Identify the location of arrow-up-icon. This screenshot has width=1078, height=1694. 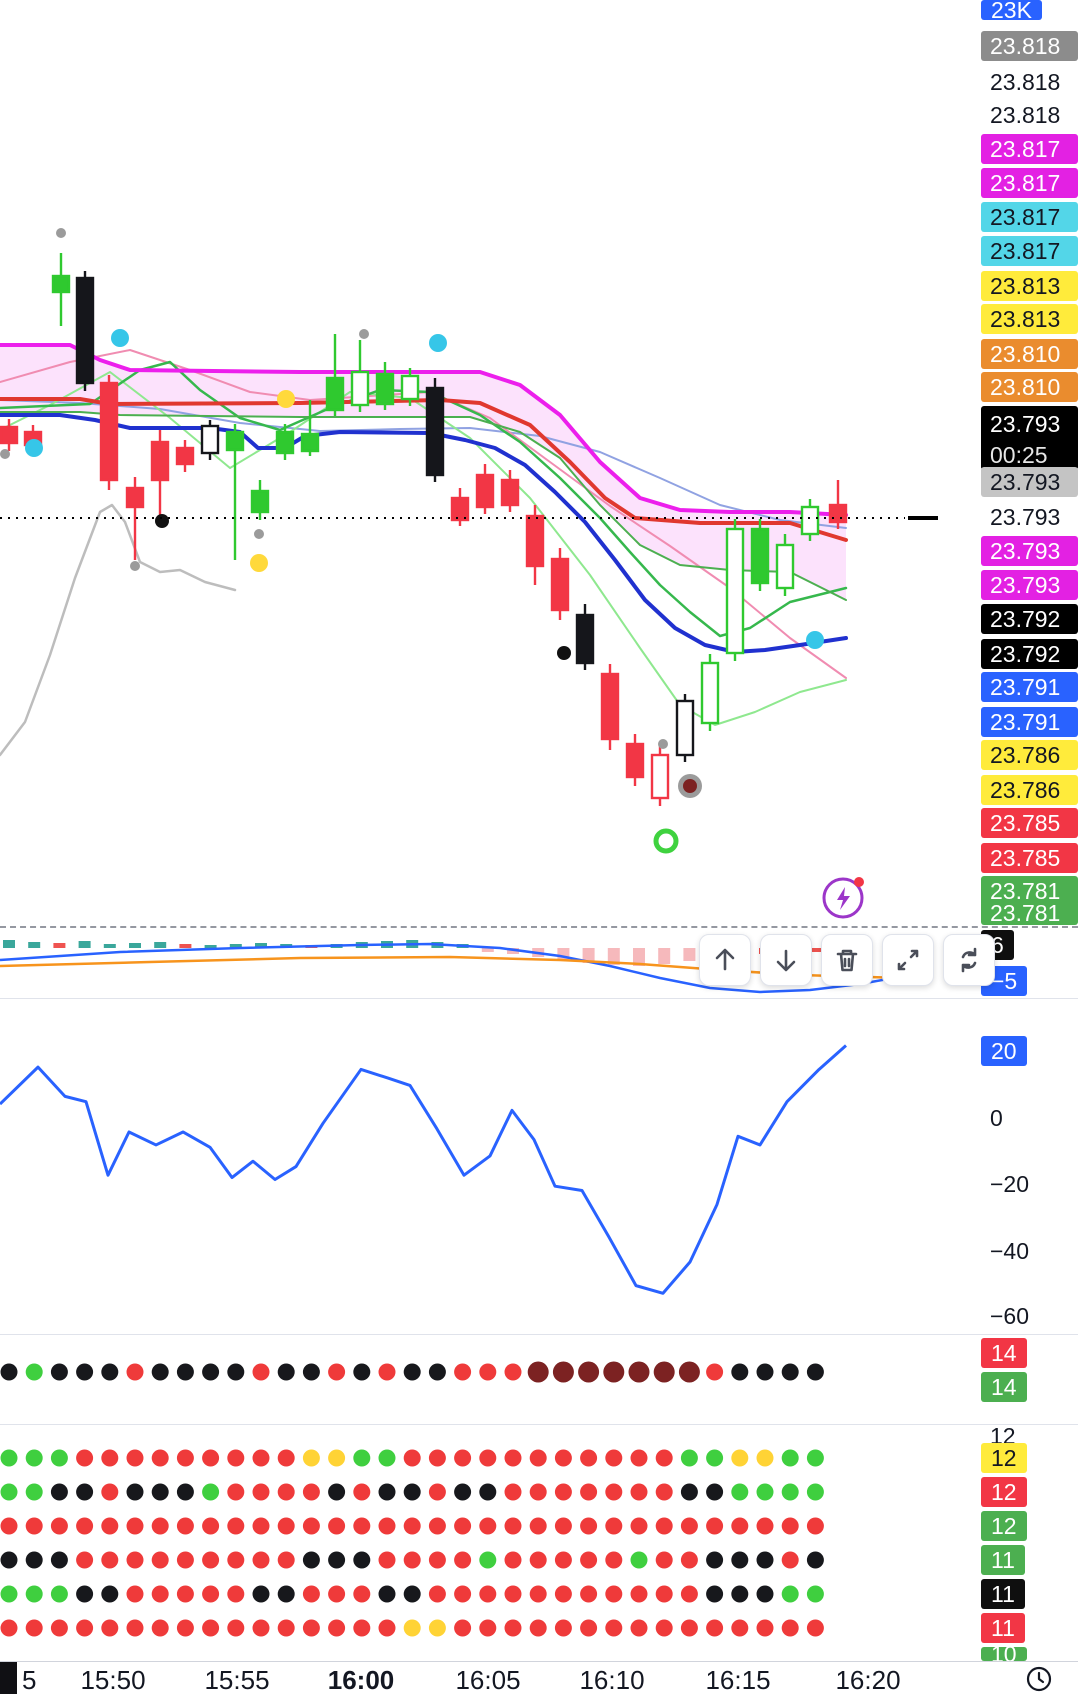
(725, 959).